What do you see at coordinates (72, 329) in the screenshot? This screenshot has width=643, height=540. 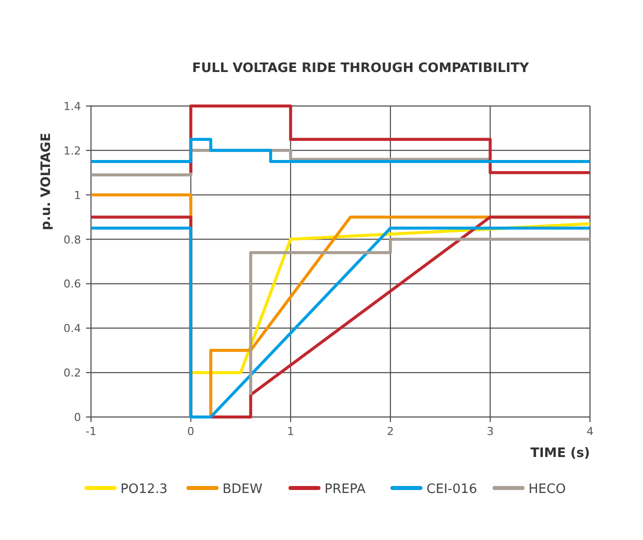 I see `y-tick-label: 0.4` at bounding box center [72, 329].